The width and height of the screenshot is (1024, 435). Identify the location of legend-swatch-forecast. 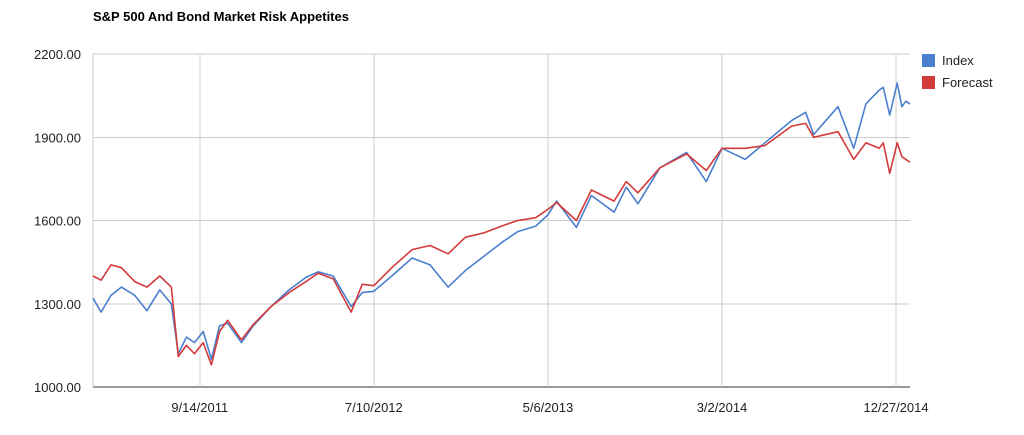
(928, 82).